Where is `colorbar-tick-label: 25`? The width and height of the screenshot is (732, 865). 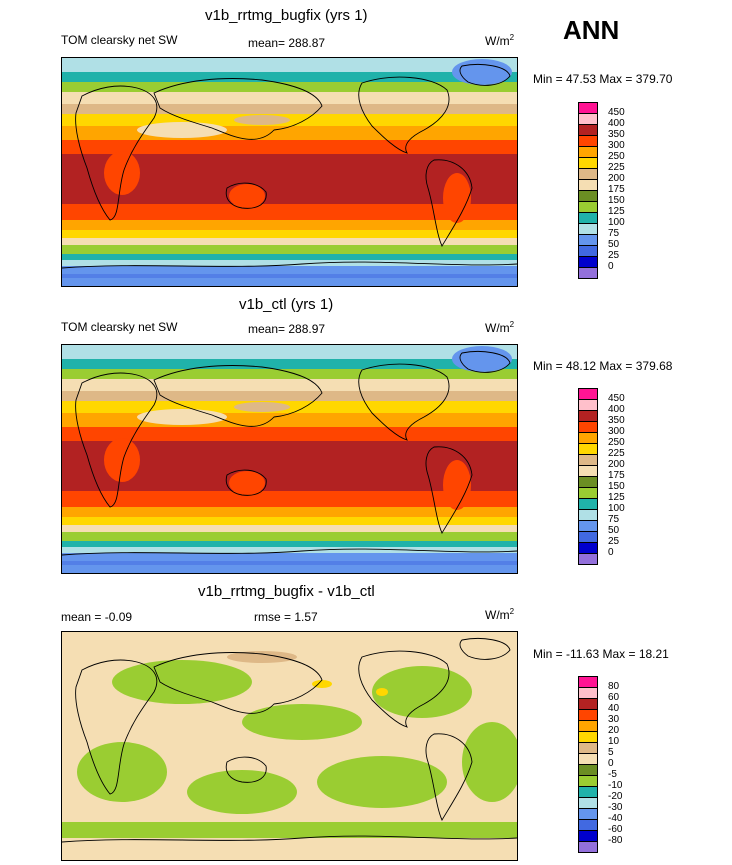 colorbar-tick-label: 25 is located at coordinates (614, 255).